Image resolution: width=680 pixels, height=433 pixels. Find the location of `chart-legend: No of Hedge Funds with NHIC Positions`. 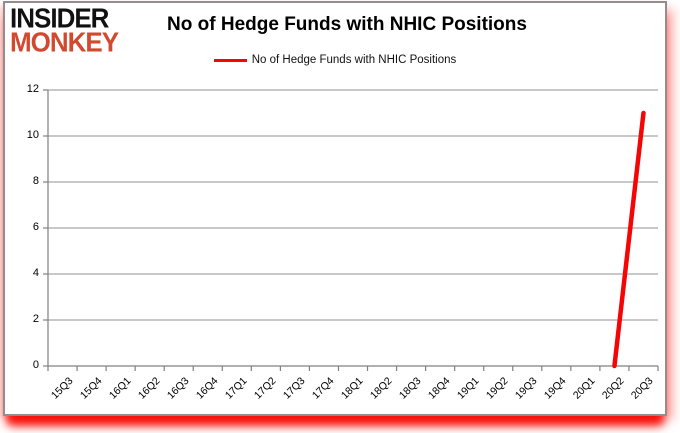

chart-legend: No of Hedge Funds with NHIC Positions is located at coordinates (335, 60).